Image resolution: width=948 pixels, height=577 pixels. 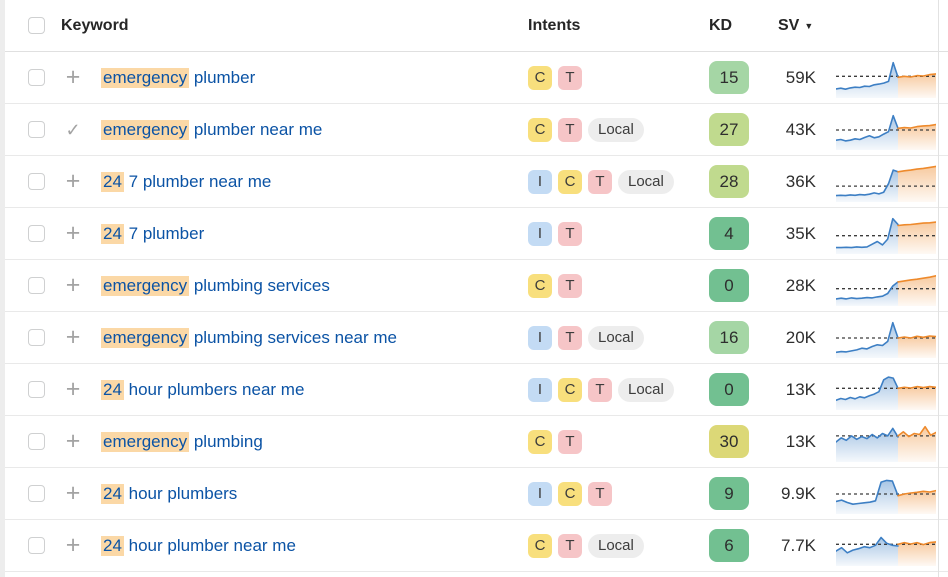 What do you see at coordinates (809, 25) in the screenshot?
I see `sort-desc-icon: ▼` at bounding box center [809, 25].